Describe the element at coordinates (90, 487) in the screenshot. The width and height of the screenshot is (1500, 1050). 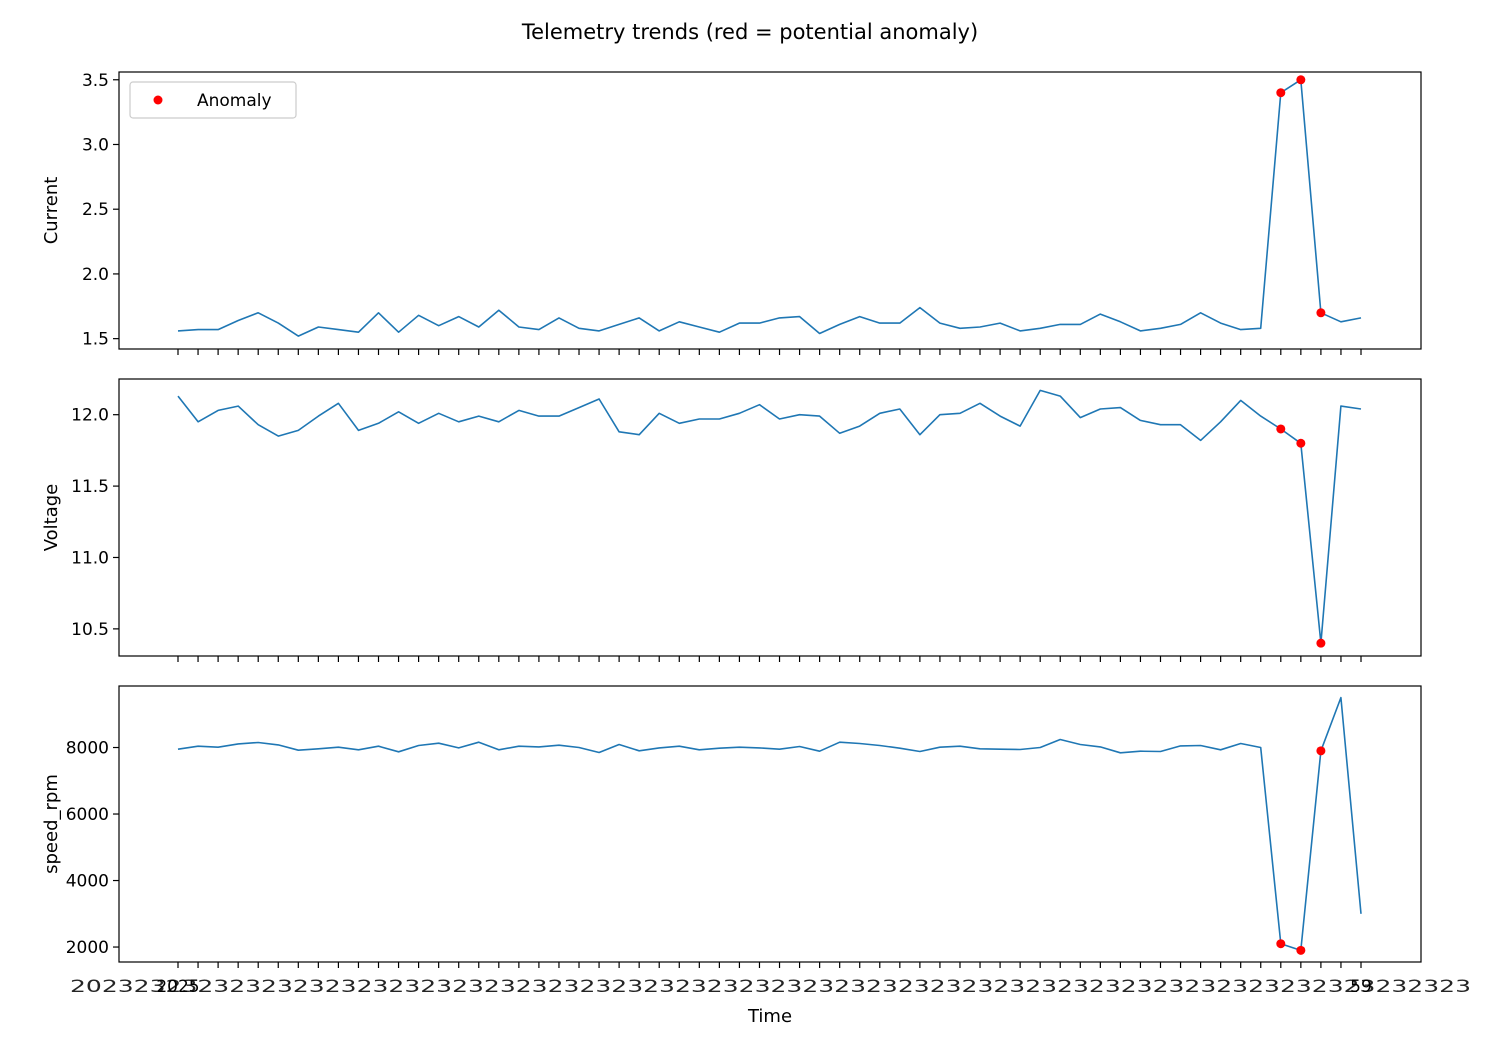
I see `y-tick-label: 11.5` at that location.